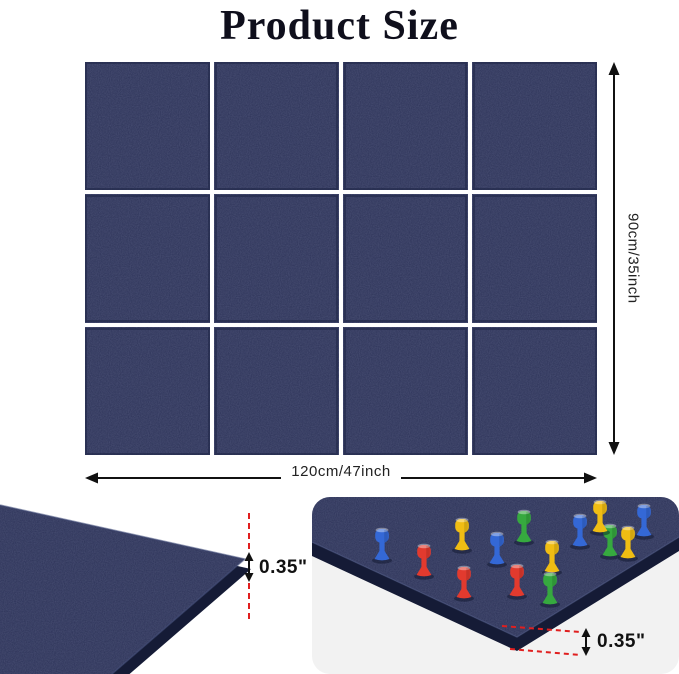 This screenshot has width=679, height=674. I want to click on width-dimension-label: 120cm/47inch, so click(341, 471).